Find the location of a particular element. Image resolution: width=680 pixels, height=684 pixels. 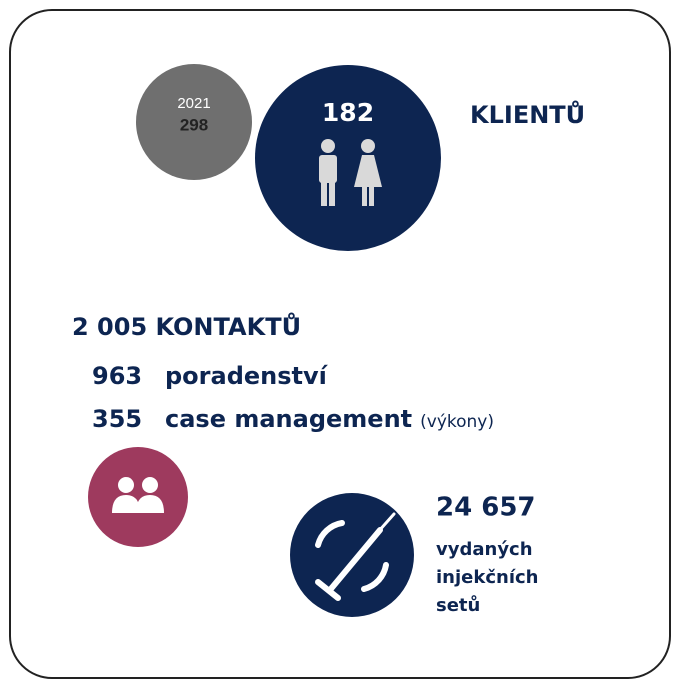

contact-count: 963 is located at coordinates (117, 376).